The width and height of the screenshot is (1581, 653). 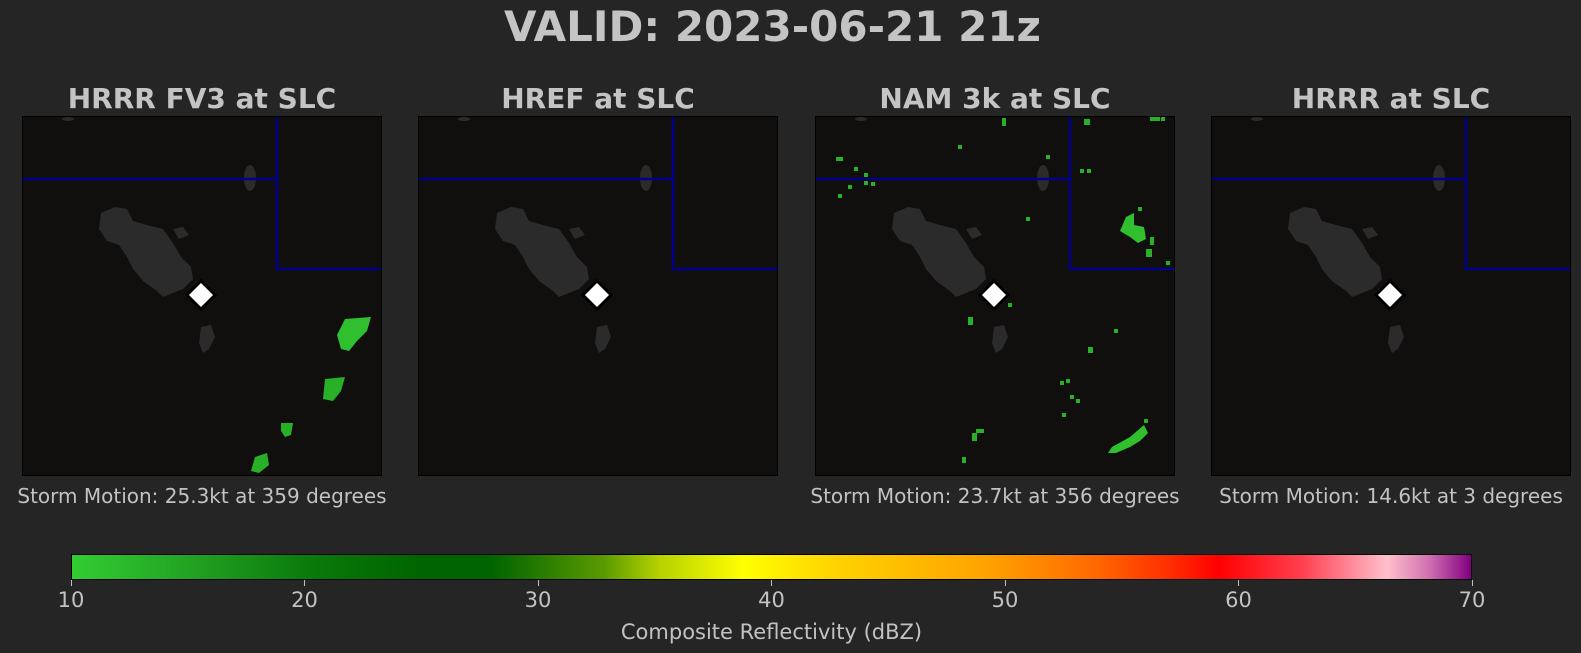 What do you see at coordinates (1005, 600) in the screenshot?
I see `colorbar-tick-label: 50` at bounding box center [1005, 600].